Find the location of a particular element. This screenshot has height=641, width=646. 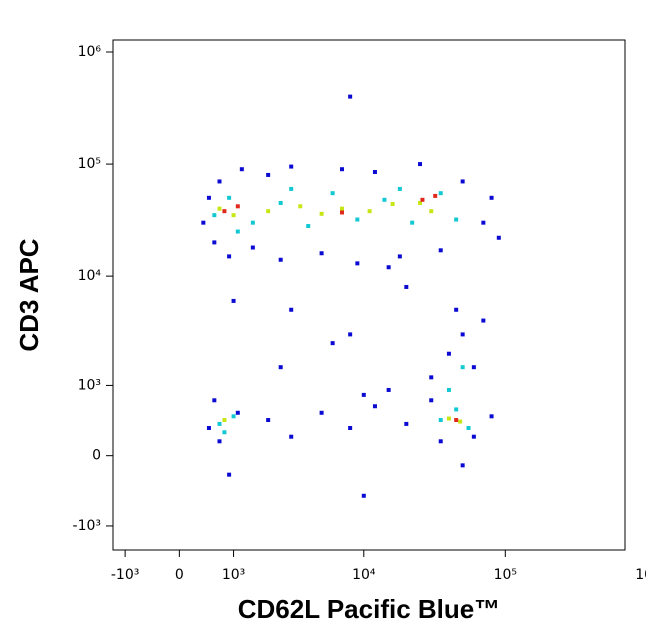

y-tick-label: 10⁵ is located at coordinates (89, 164).